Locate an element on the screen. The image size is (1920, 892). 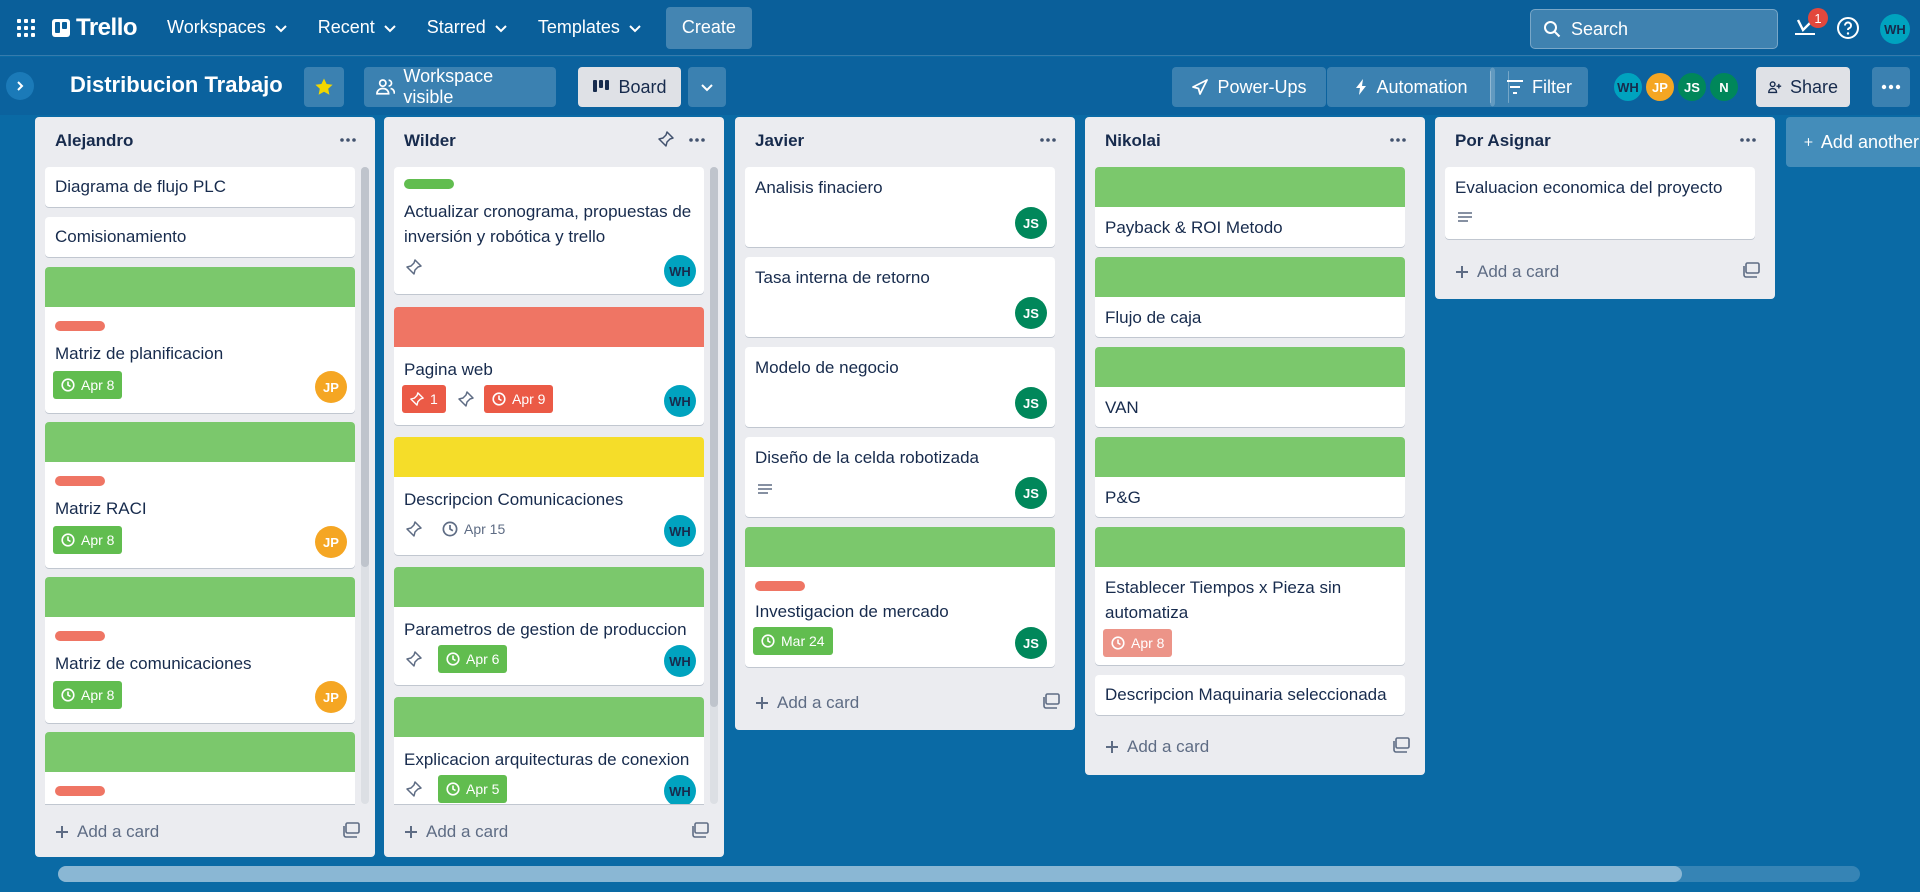
due-date-badge: Apr 6 is located at coordinates (473, 659).